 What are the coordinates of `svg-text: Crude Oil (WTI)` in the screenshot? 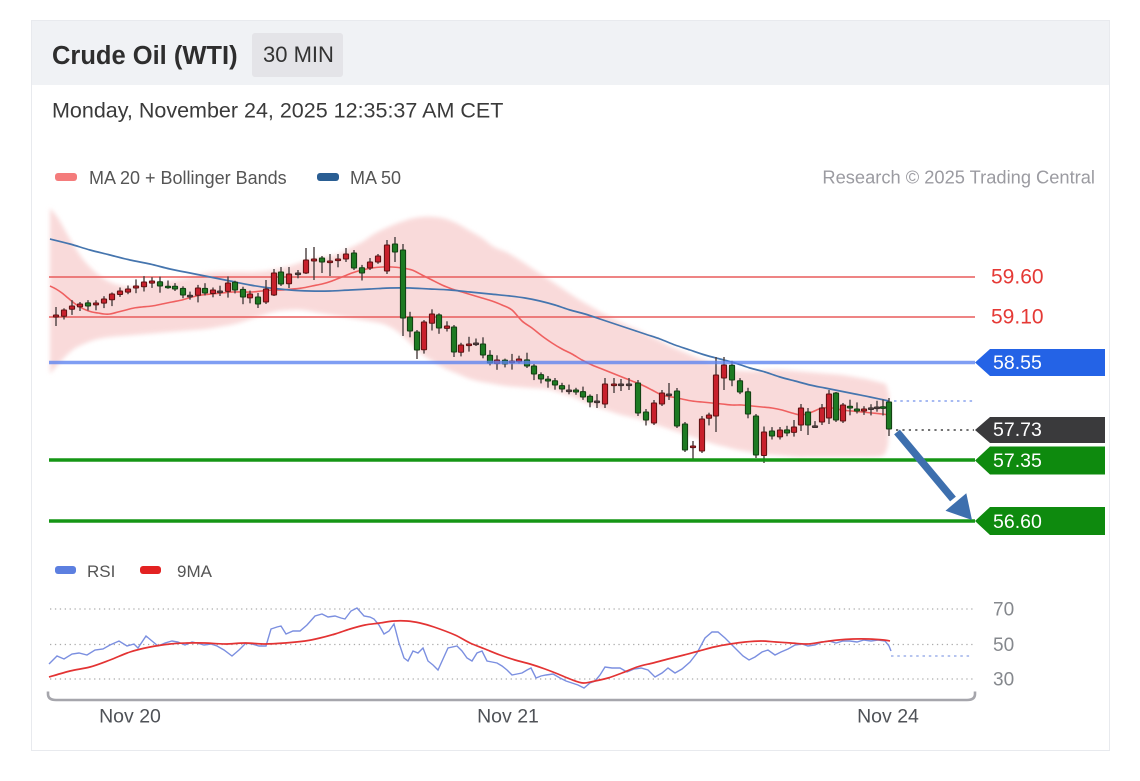 It's located at (145, 56).